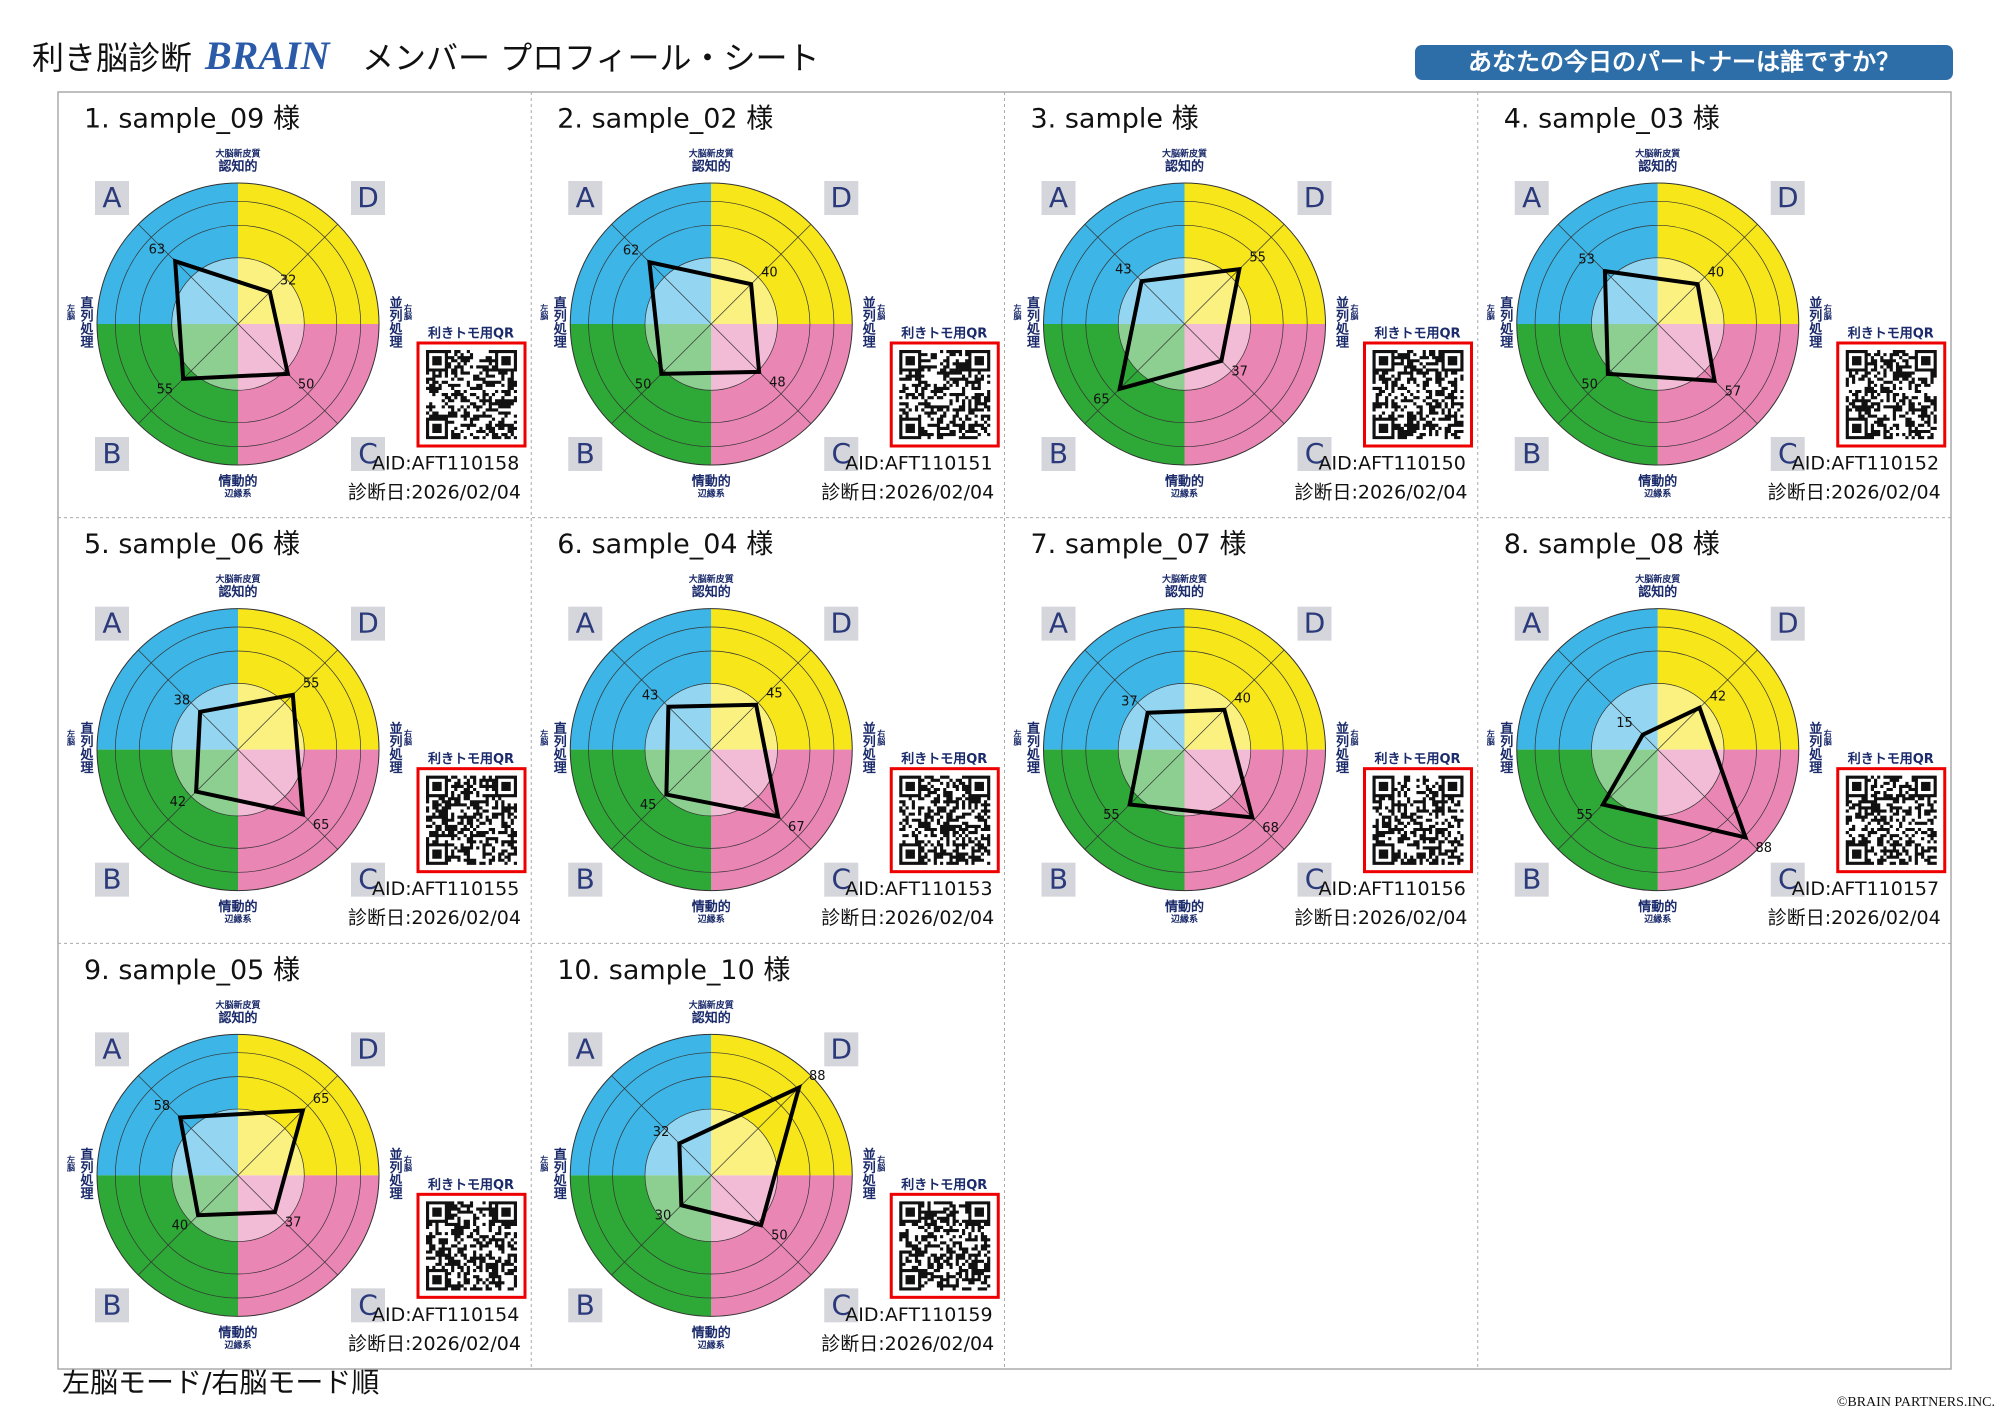 The height and width of the screenshot is (1414, 2000). What do you see at coordinates (1123, 270) in the screenshot?
I see `score-label: 43` at bounding box center [1123, 270].